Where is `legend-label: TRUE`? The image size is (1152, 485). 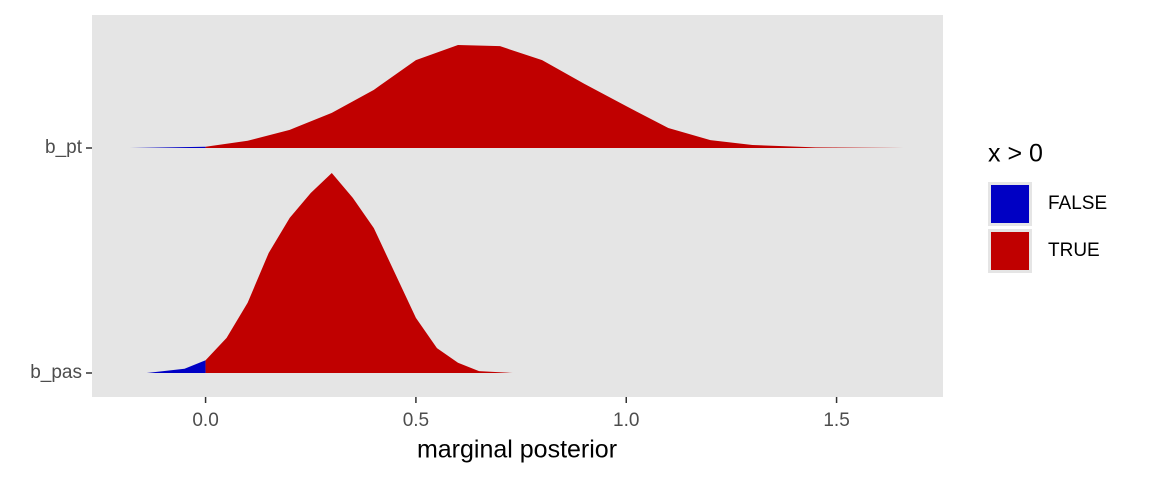
legend-label: TRUE is located at coordinates (1074, 250).